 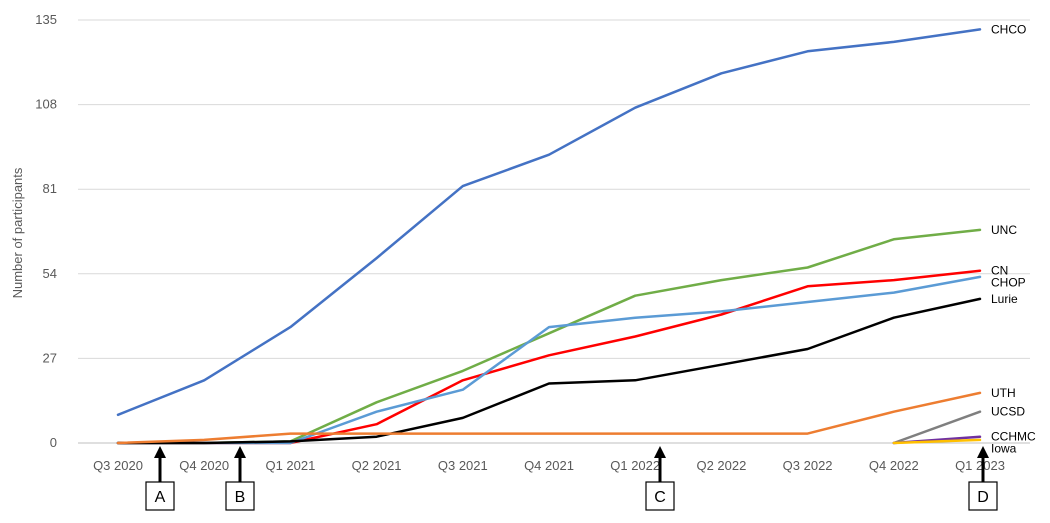 What do you see at coordinates (1008, 283) in the screenshot?
I see `series-label-chop: CHOP` at bounding box center [1008, 283].